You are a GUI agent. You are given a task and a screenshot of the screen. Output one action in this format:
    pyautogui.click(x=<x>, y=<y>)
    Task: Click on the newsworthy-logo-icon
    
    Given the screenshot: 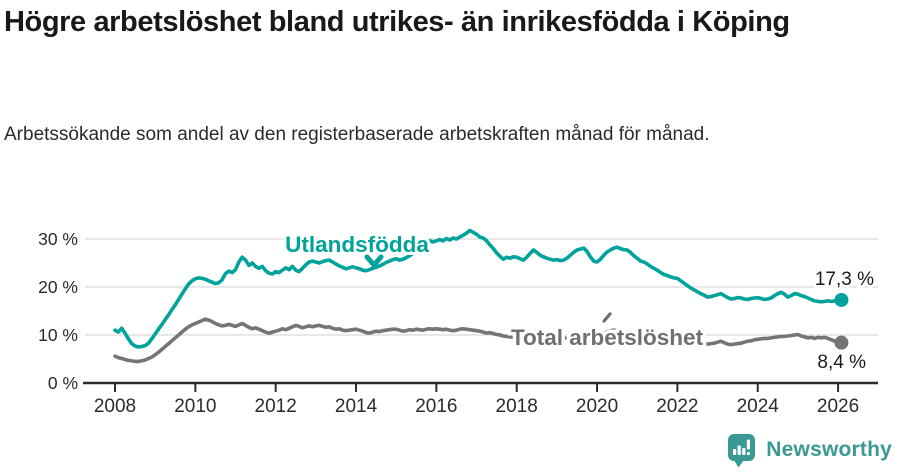 What is the action you would take?
    pyautogui.click(x=742, y=451)
    